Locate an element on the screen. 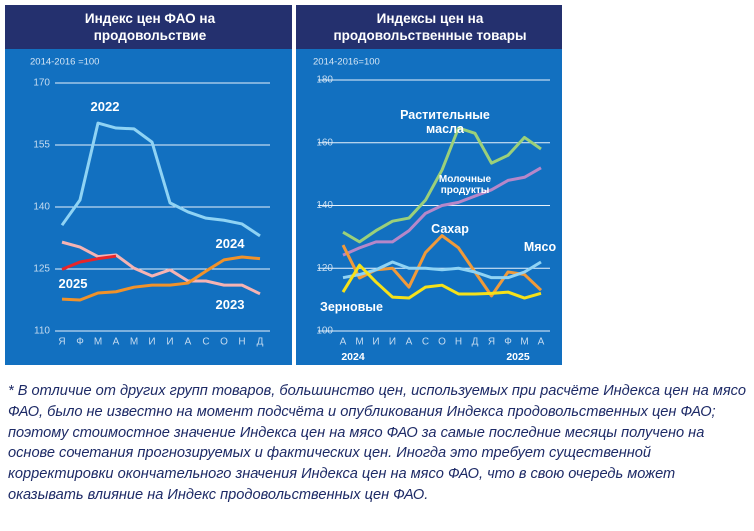 This screenshot has width=754, height=531. series-label: 2023 is located at coordinates (230, 304).